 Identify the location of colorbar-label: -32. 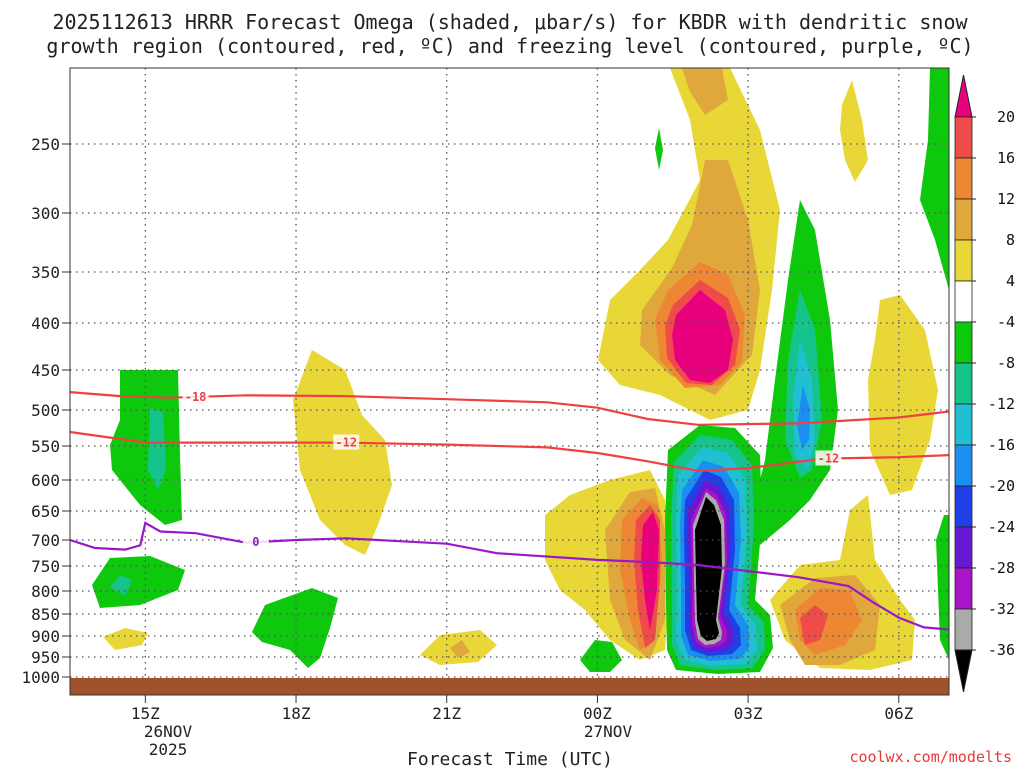
(1001, 609).